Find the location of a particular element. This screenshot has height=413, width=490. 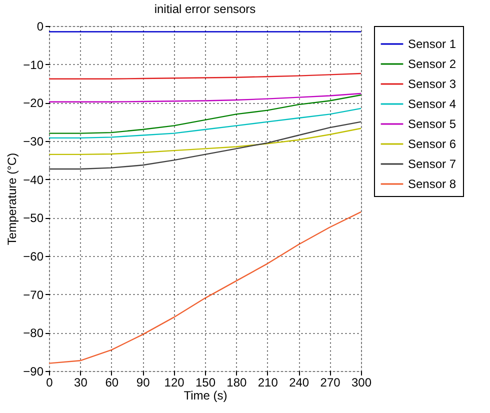

y-tick-label: −70 is located at coordinates (33, 295).